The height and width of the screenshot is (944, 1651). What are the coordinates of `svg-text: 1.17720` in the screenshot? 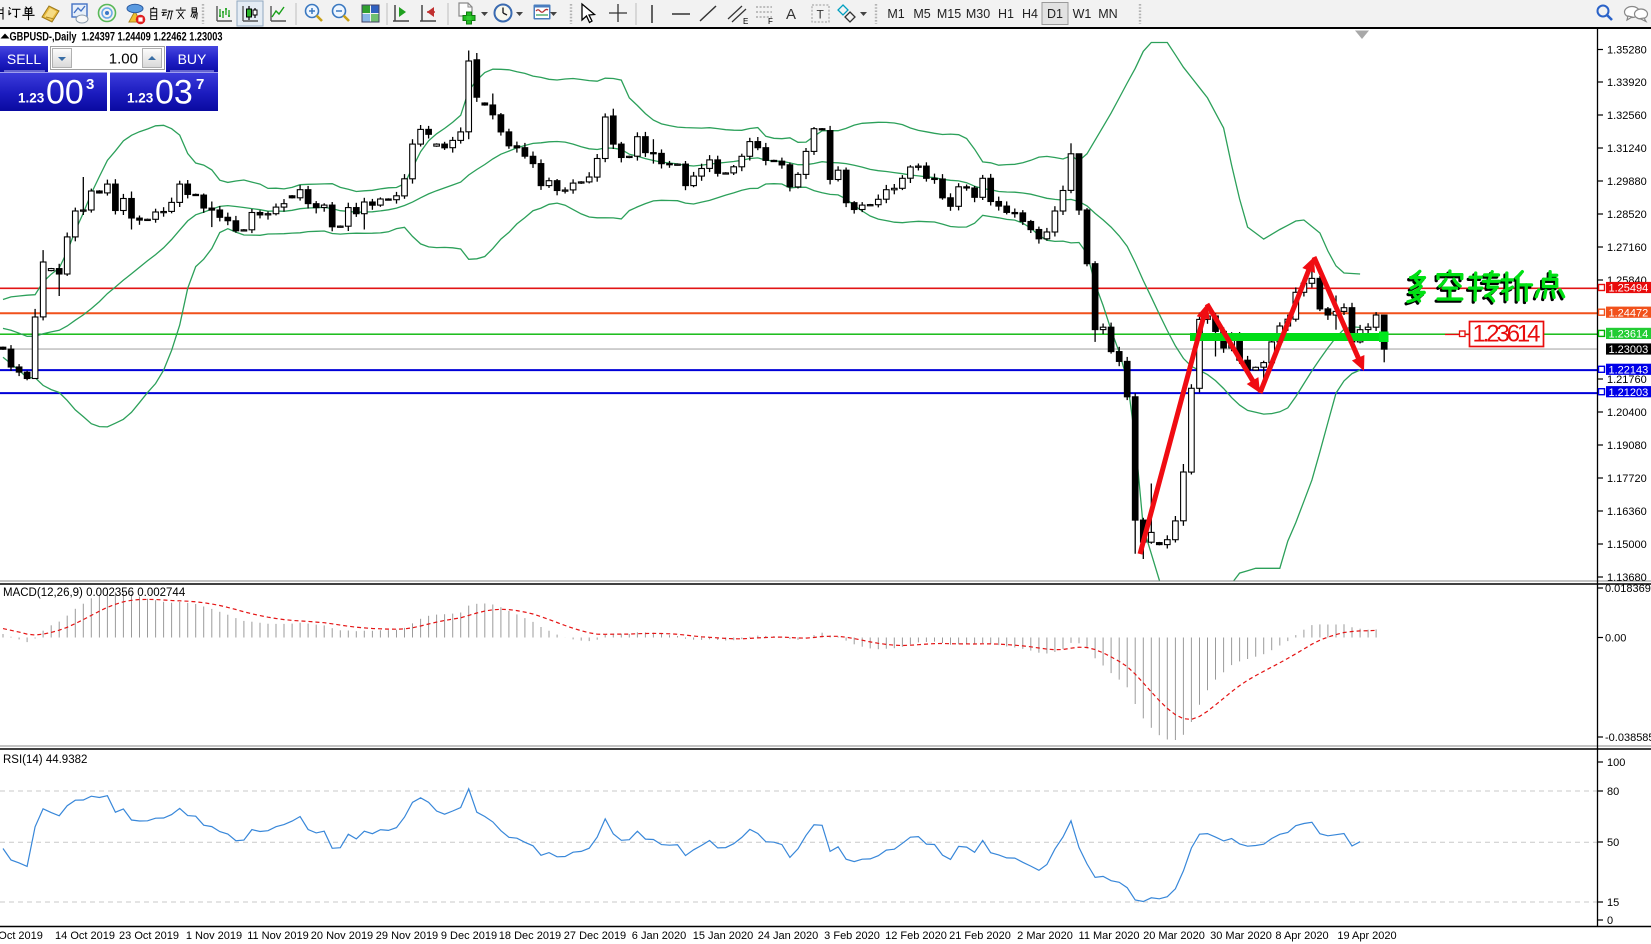 It's located at (1627, 479).